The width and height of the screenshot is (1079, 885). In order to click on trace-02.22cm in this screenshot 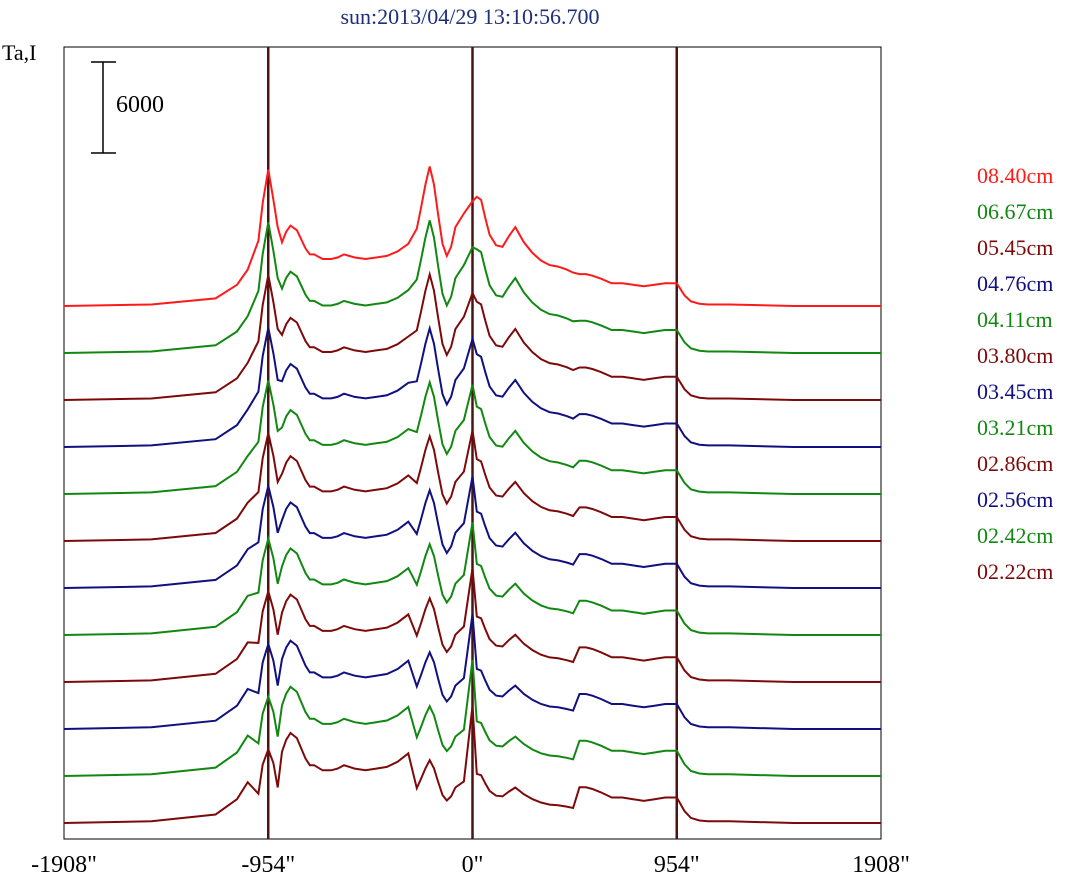, I will do `click(472, 764)`.